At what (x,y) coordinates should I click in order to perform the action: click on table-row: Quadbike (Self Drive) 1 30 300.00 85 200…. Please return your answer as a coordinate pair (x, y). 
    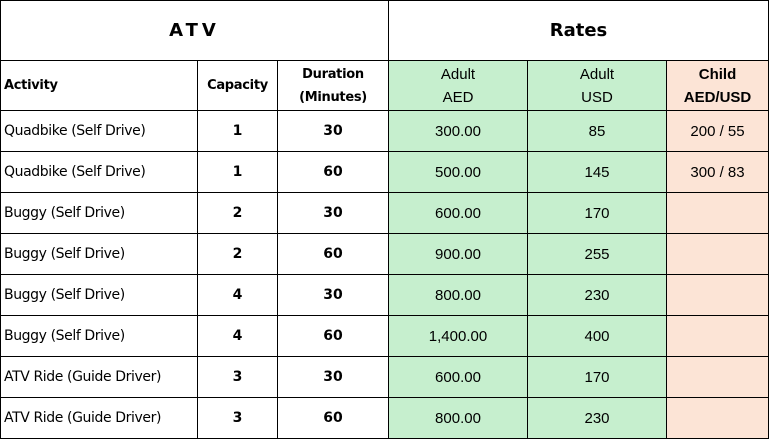
    Looking at the image, I should click on (384, 131).